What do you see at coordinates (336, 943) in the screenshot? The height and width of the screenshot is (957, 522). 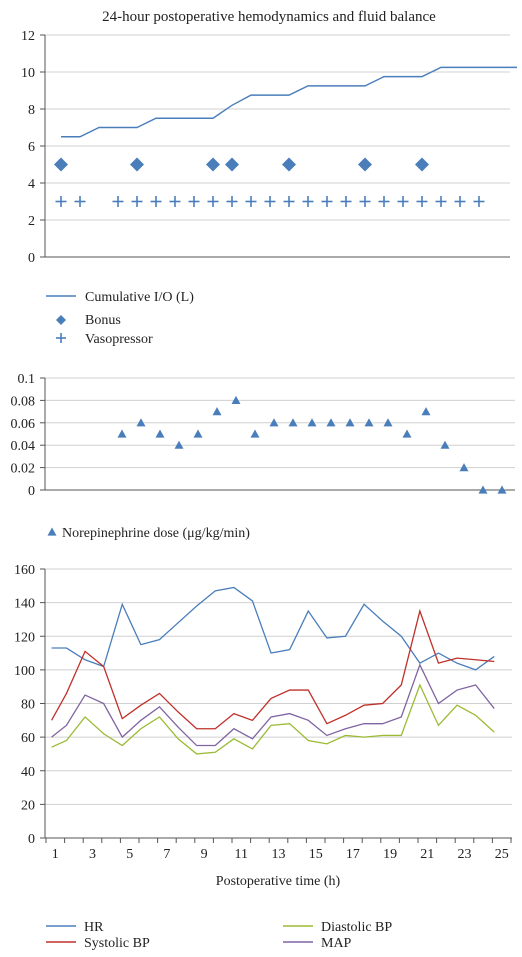 I see `chart3-legend-map: MAP` at bounding box center [336, 943].